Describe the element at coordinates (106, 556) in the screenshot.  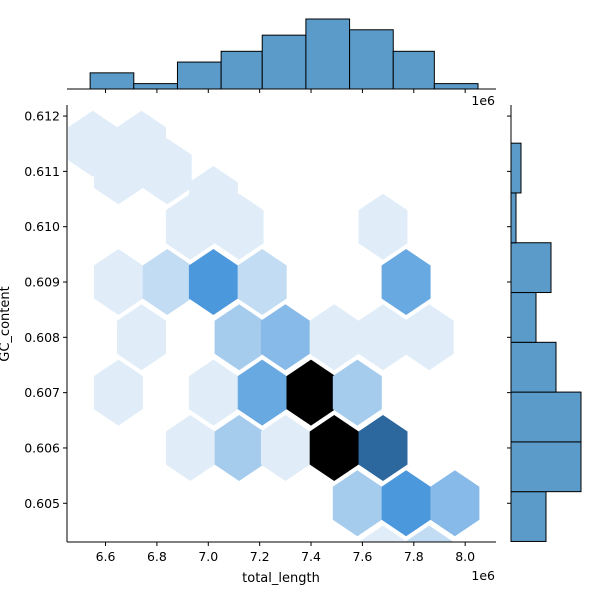
I see `x-tick-label: 6.6` at that location.